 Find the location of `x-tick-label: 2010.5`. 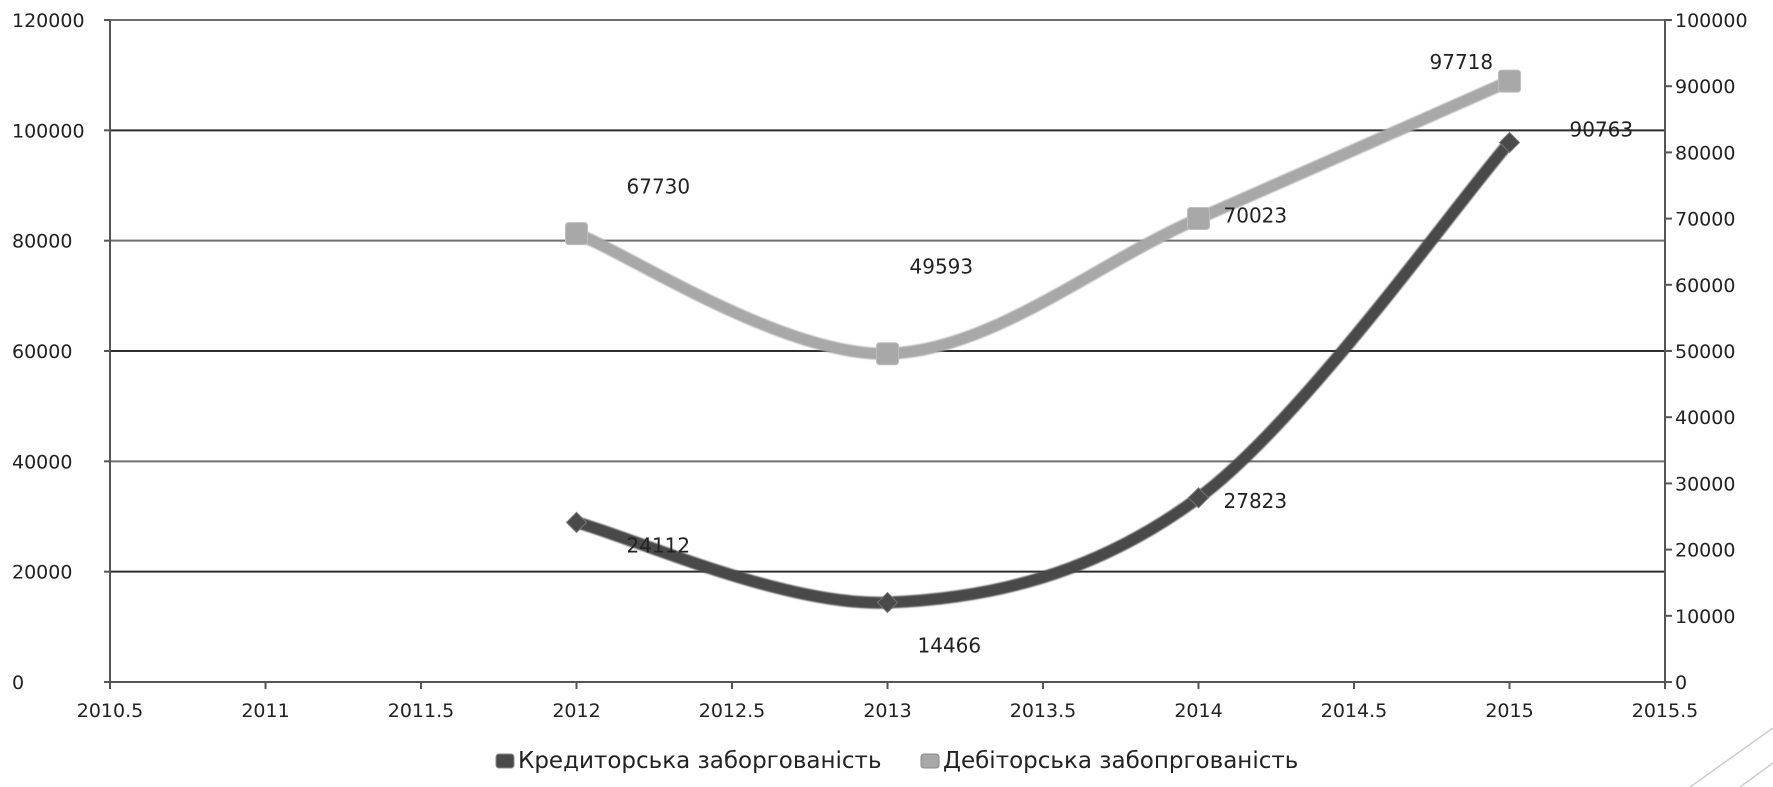

x-tick-label: 2010.5 is located at coordinates (110, 711).